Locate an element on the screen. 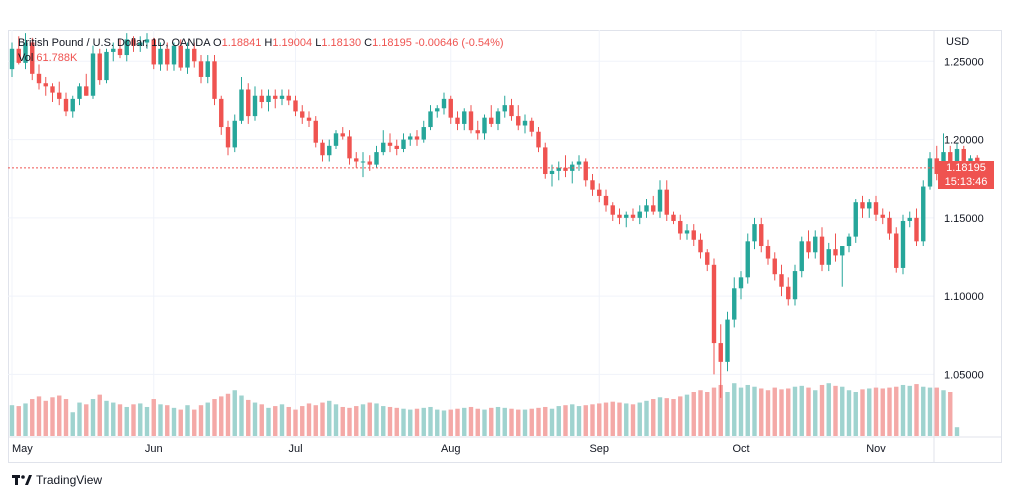 The width and height of the screenshot is (1012, 498). volume-label: Vol is located at coordinates (26, 58).